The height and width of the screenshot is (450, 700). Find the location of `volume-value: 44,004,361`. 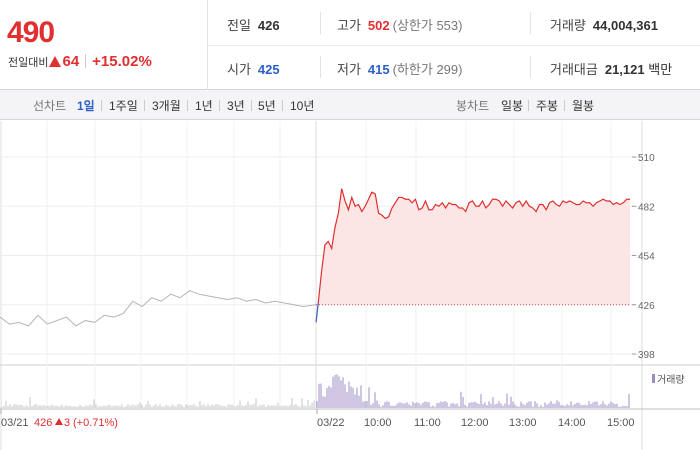

volume-value: 44,004,361 is located at coordinates (625, 25).